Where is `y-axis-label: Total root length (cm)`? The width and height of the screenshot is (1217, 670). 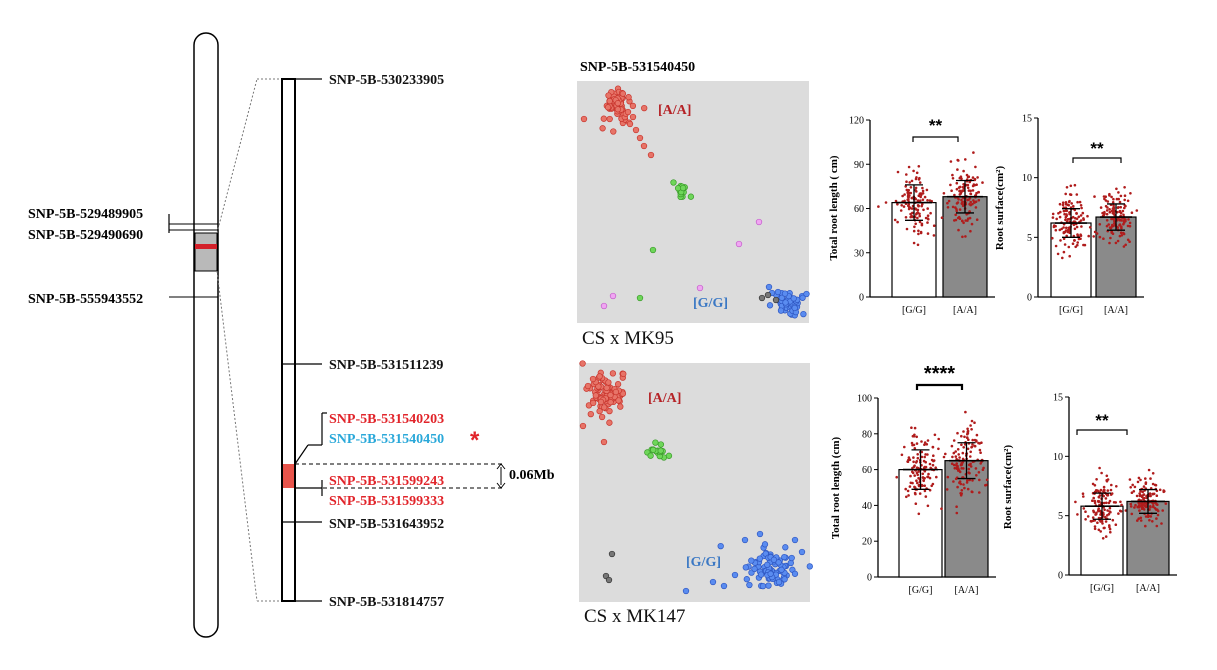 y-axis-label: Total root length (cm) is located at coordinates (836, 487).